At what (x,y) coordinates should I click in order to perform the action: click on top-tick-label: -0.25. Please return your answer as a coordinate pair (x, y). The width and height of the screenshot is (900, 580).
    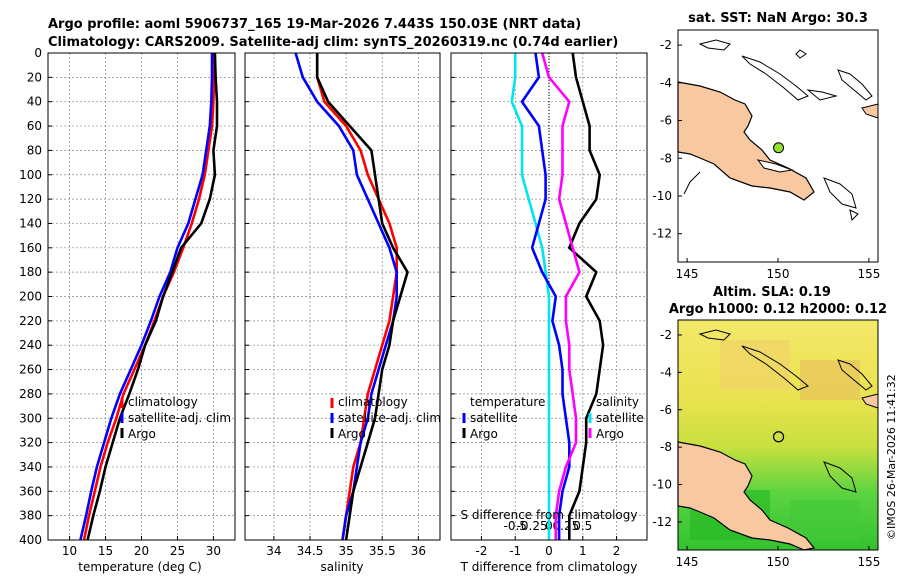
    Looking at the image, I should click on (532, 526).